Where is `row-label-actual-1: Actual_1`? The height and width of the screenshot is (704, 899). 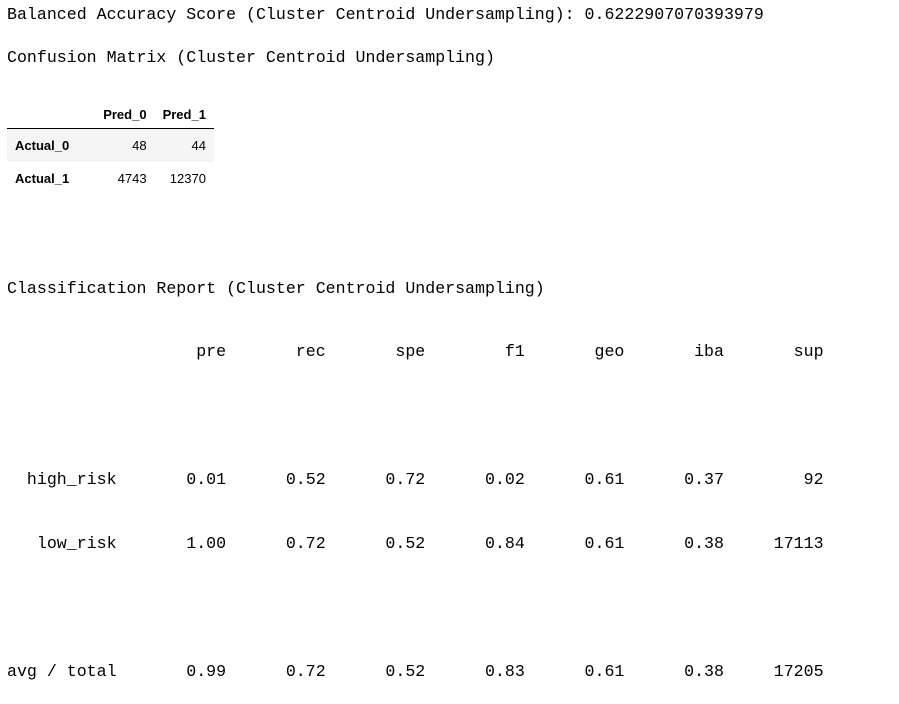
row-label-actual-1: Actual_1 is located at coordinates (42, 178).